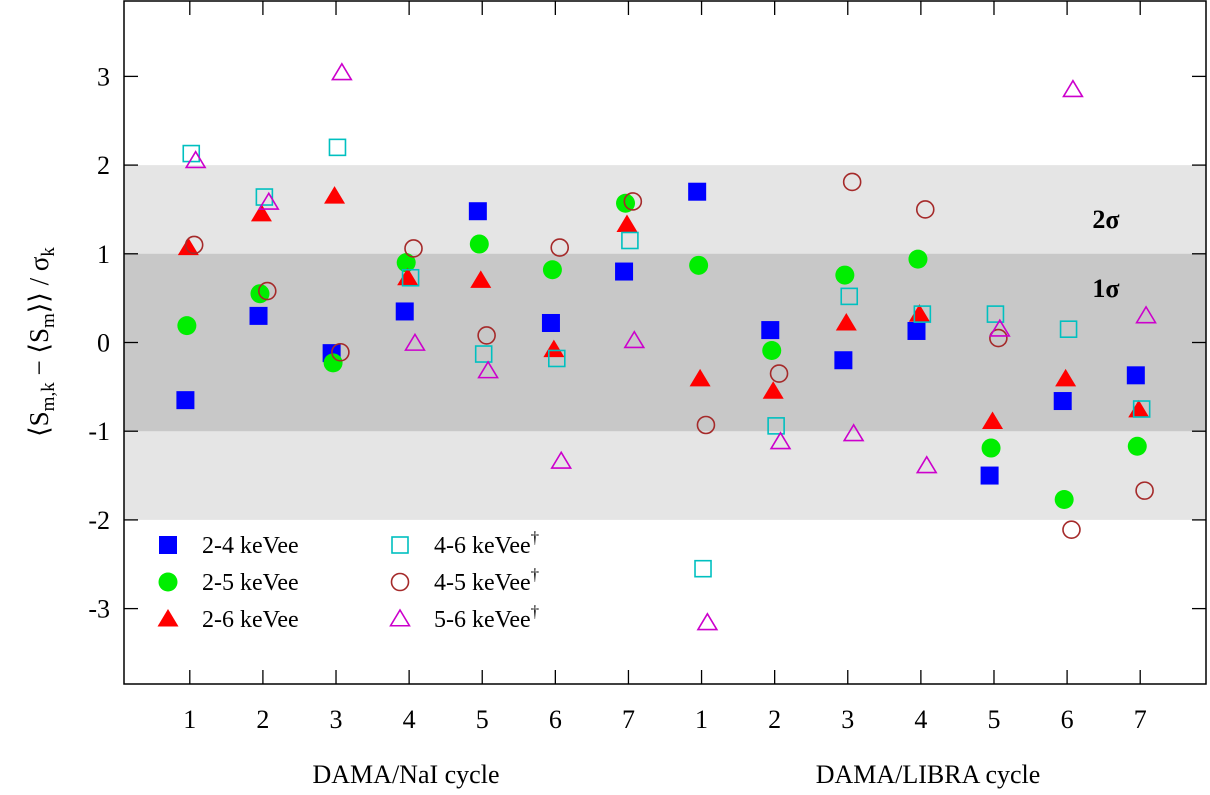  I want to click on x-tick-label: 5, so click(993, 719).